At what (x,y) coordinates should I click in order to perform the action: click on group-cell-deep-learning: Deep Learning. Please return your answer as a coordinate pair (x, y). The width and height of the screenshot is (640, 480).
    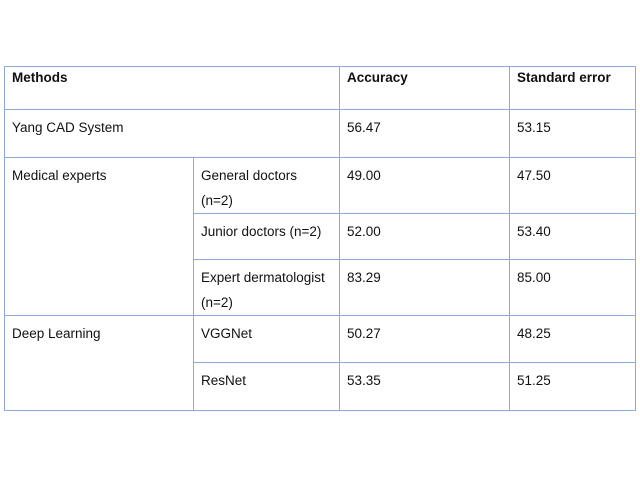
    Looking at the image, I should click on (99, 363).